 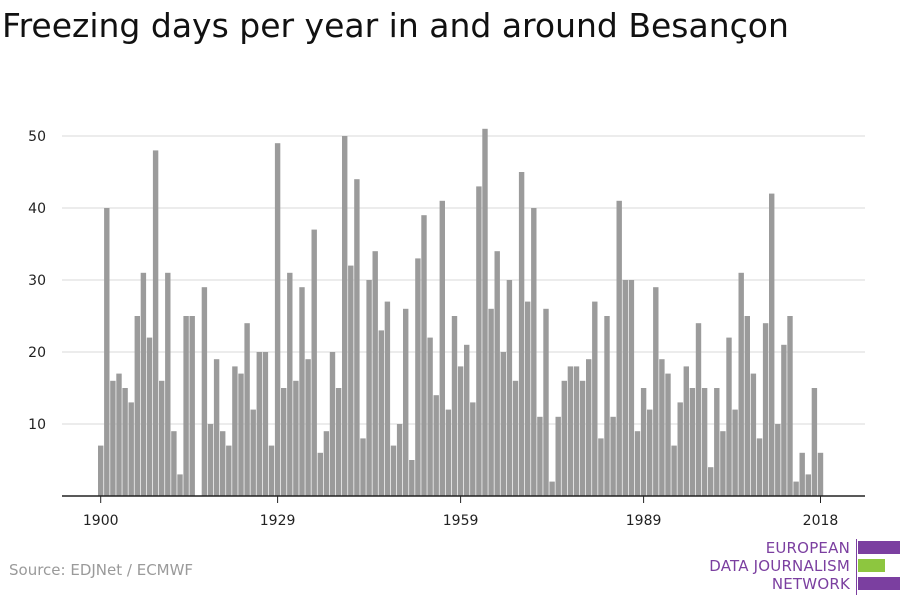 I want to click on bar-1920, so click(x=223, y=463).